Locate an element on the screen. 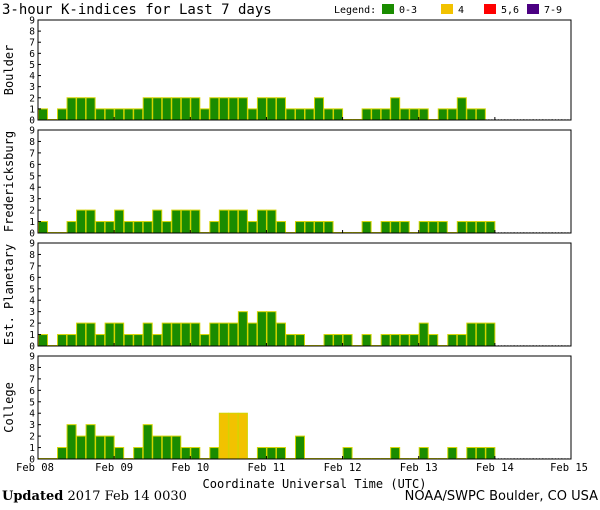  xtick-label-7: Feb 15 is located at coordinates (569, 468).